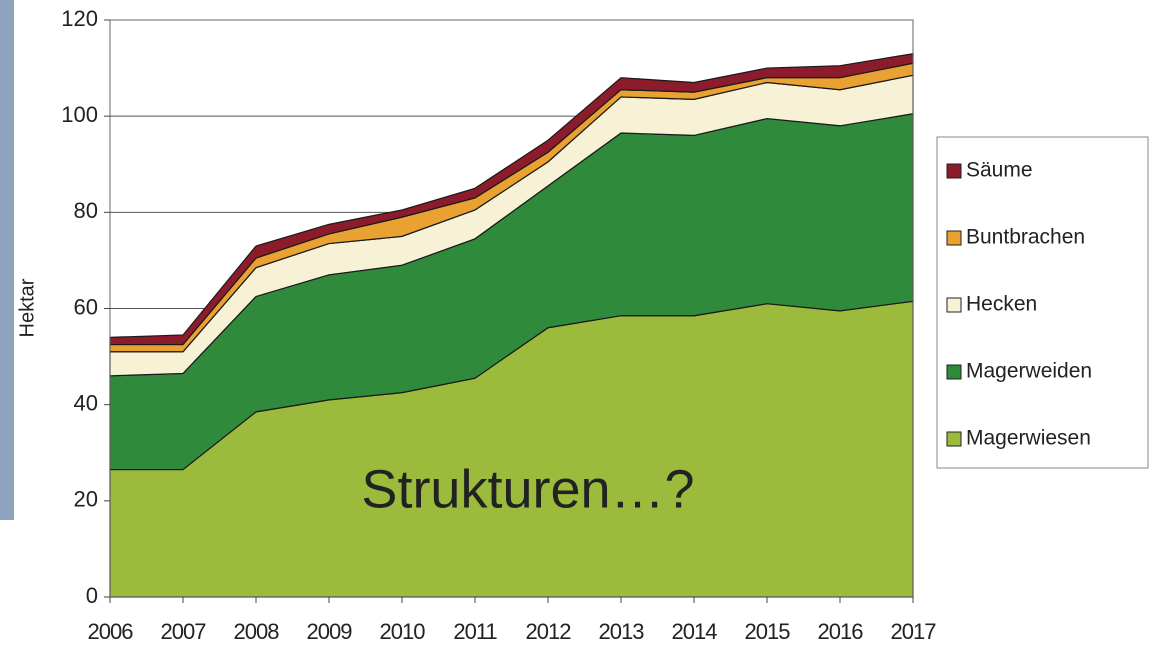 The image size is (1153, 648). What do you see at coordinates (1025, 237) in the screenshot?
I see `legend-label: Buntbrachen` at bounding box center [1025, 237].